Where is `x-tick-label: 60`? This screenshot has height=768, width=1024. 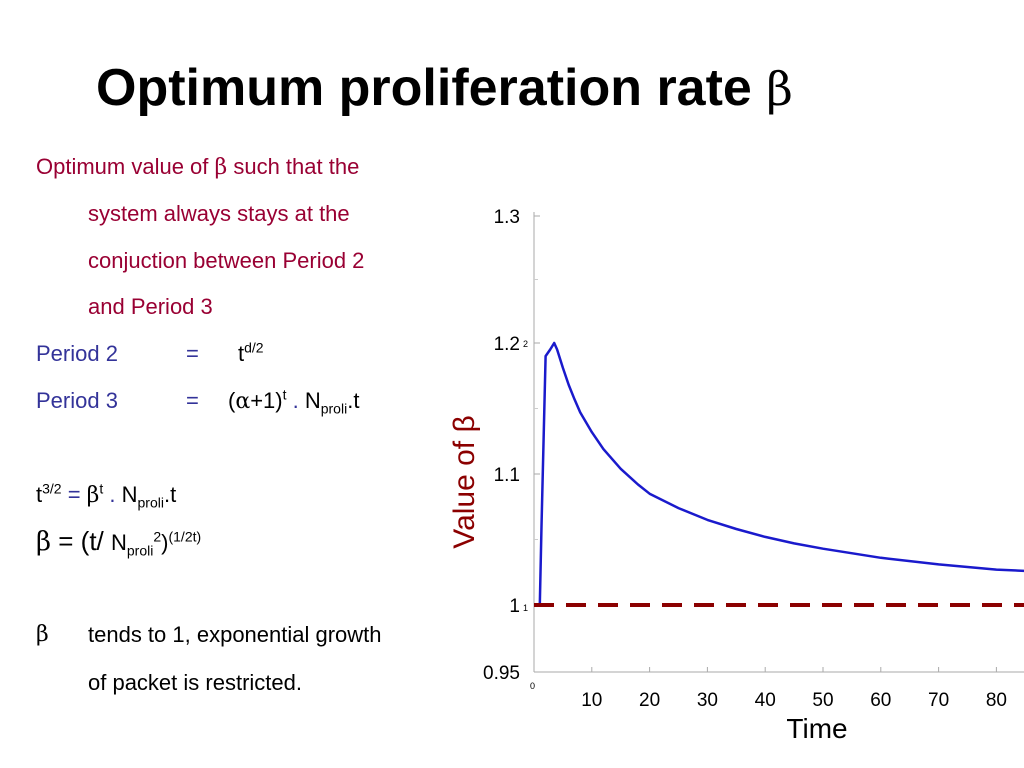
x-tick-label: 60 is located at coordinates (880, 700).